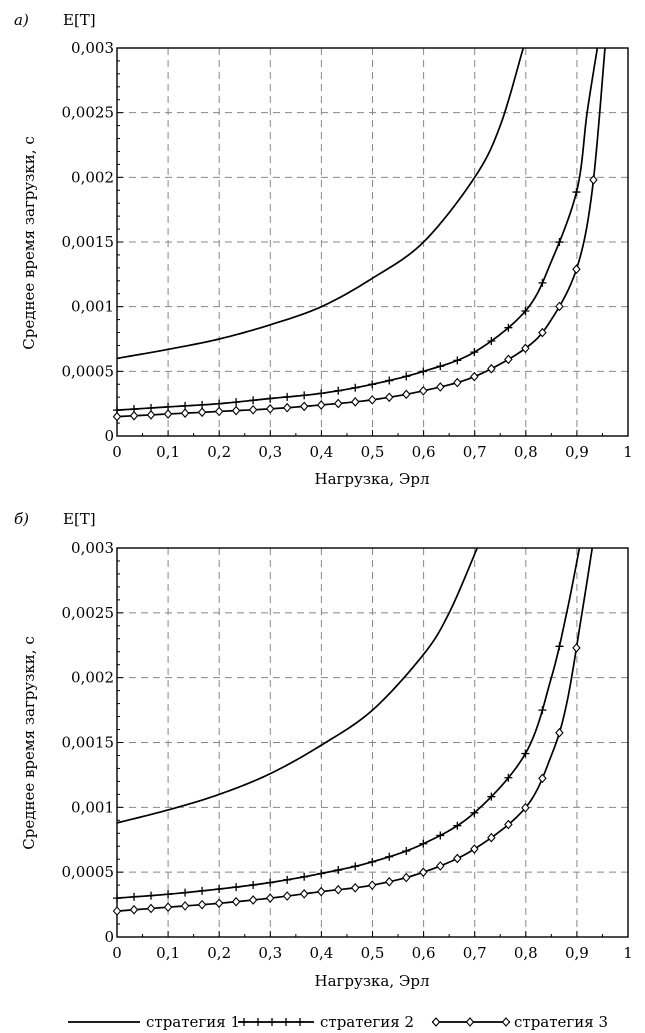 The width and height of the screenshot is (645, 1033). Describe the element at coordinates (88, 242) in the screenshot. I see `y-tick-label-a: 0,0015` at that location.